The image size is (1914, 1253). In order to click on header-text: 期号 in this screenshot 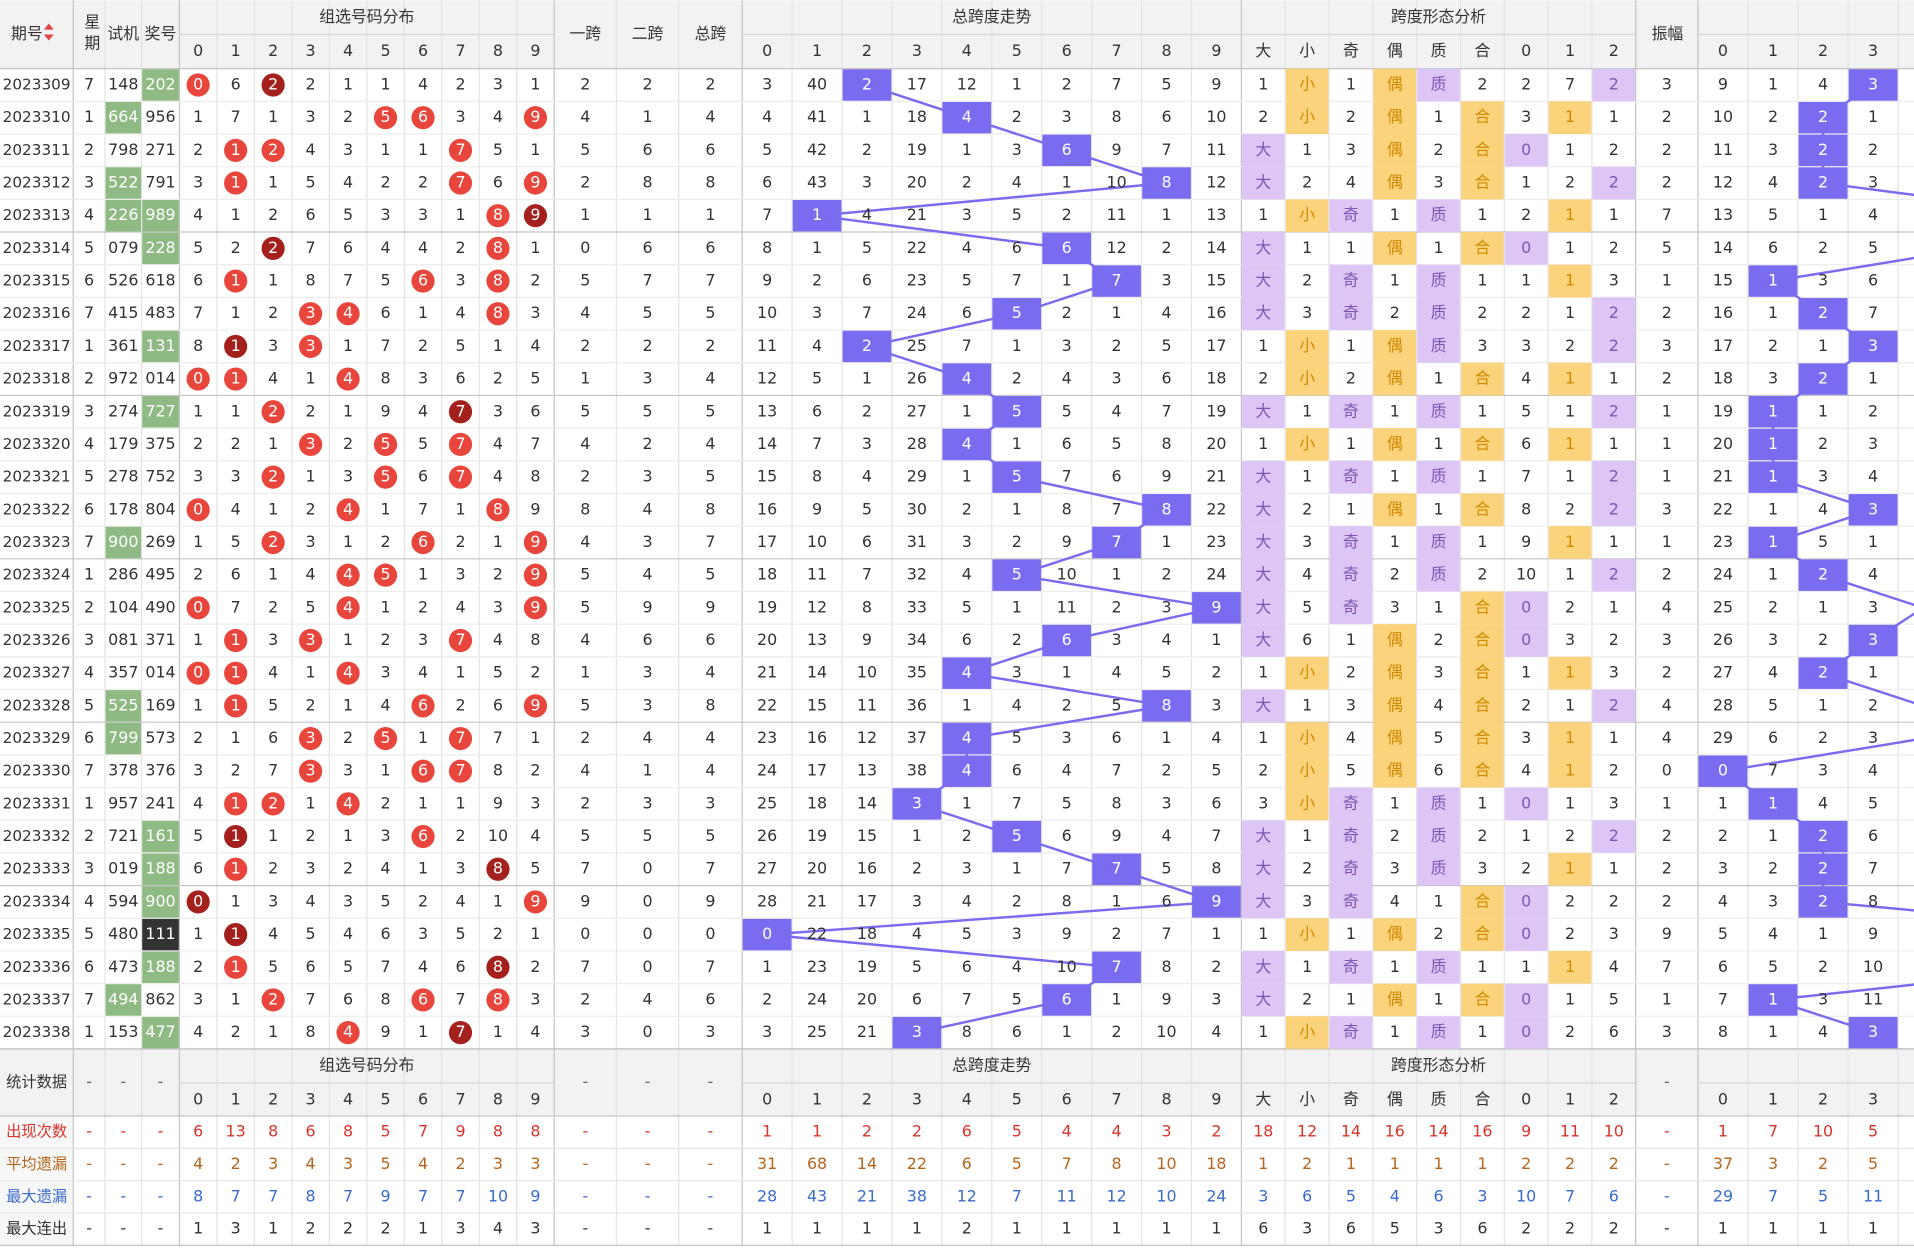, I will do `click(27, 33)`.